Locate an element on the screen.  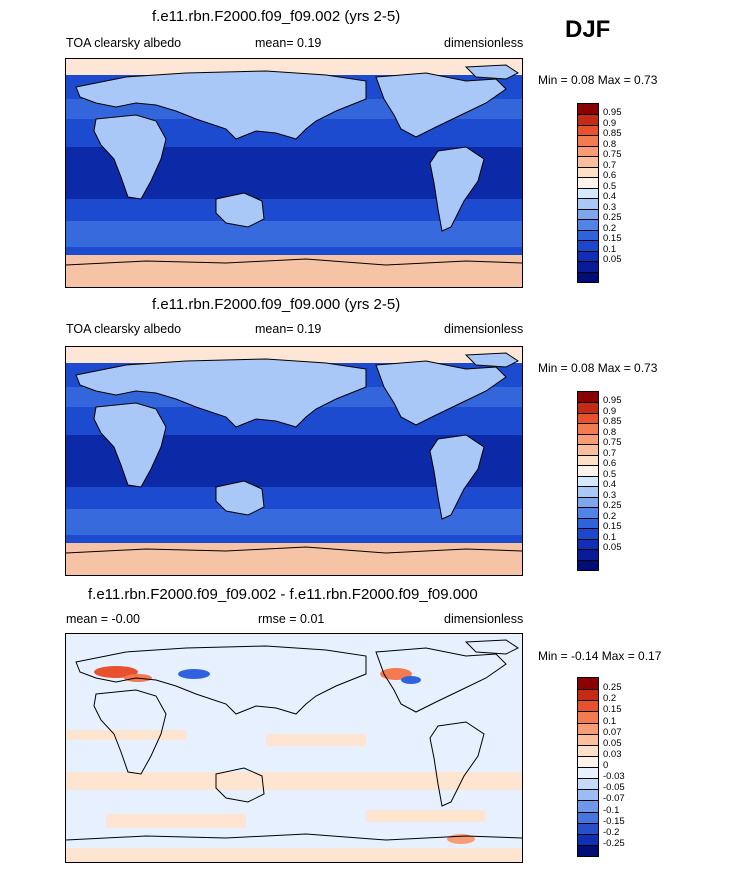
colorbar-tick-label: 0.7 is located at coordinates (610, 453).